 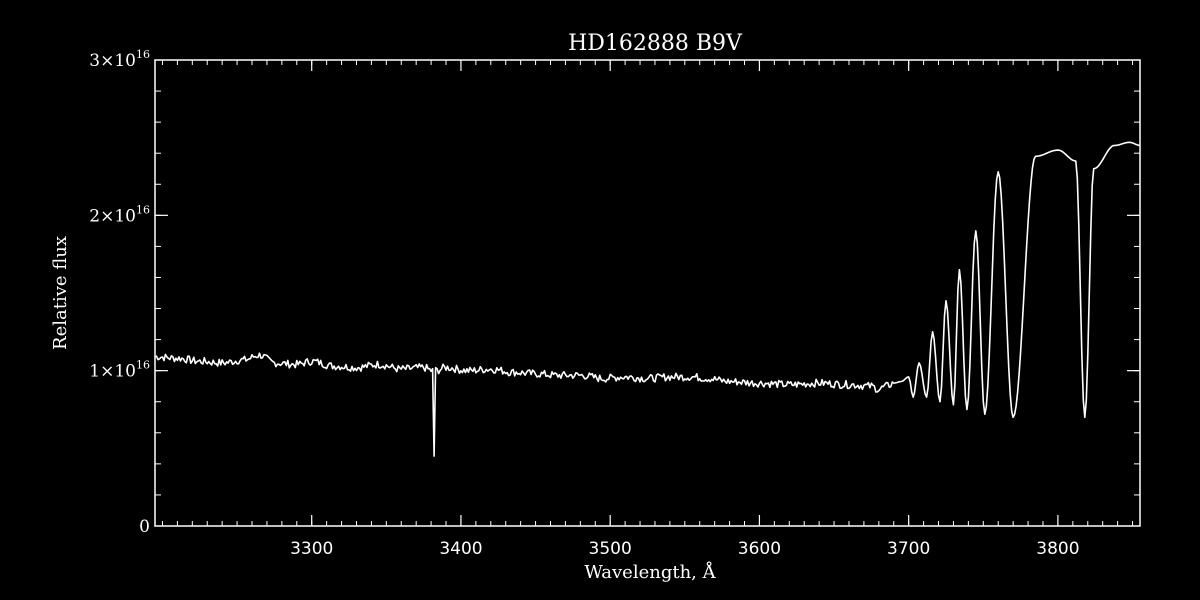 What do you see at coordinates (119, 214) in the screenshot?
I see `y-tick-label: 2×10¹⁶` at bounding box center [119, 214].